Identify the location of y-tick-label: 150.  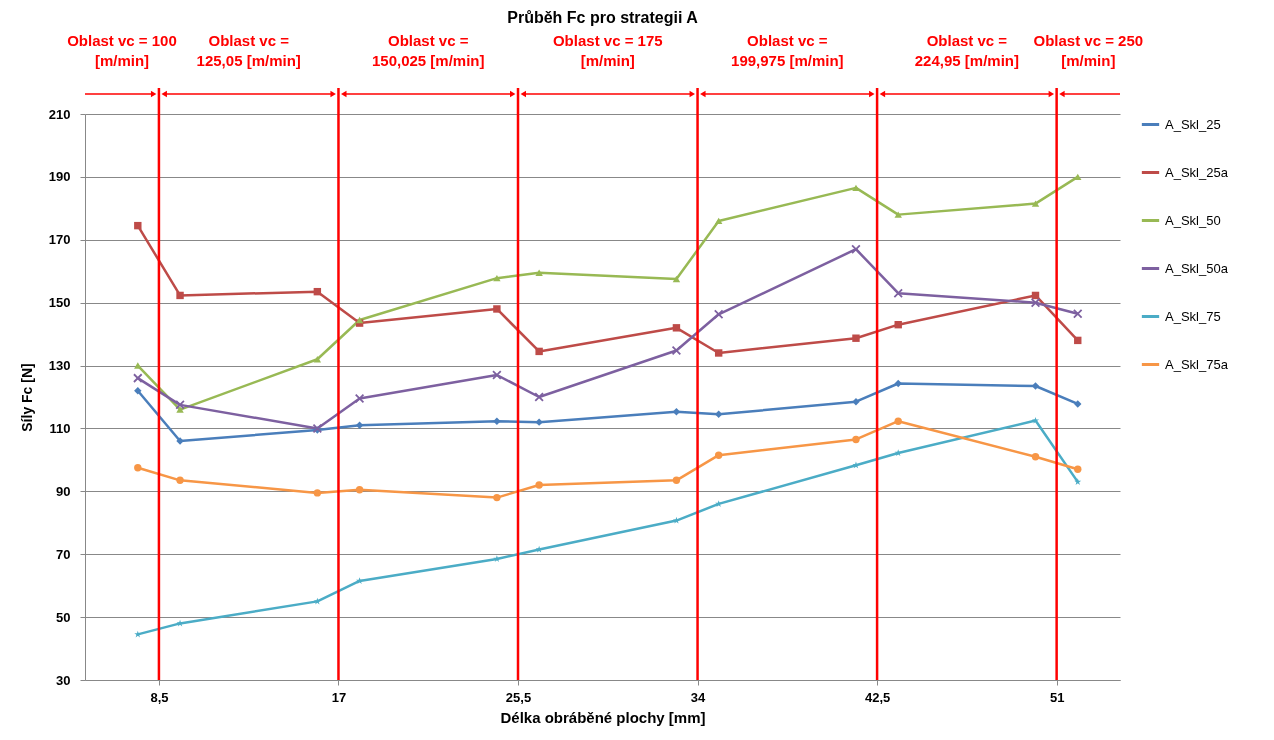
(59, 303).